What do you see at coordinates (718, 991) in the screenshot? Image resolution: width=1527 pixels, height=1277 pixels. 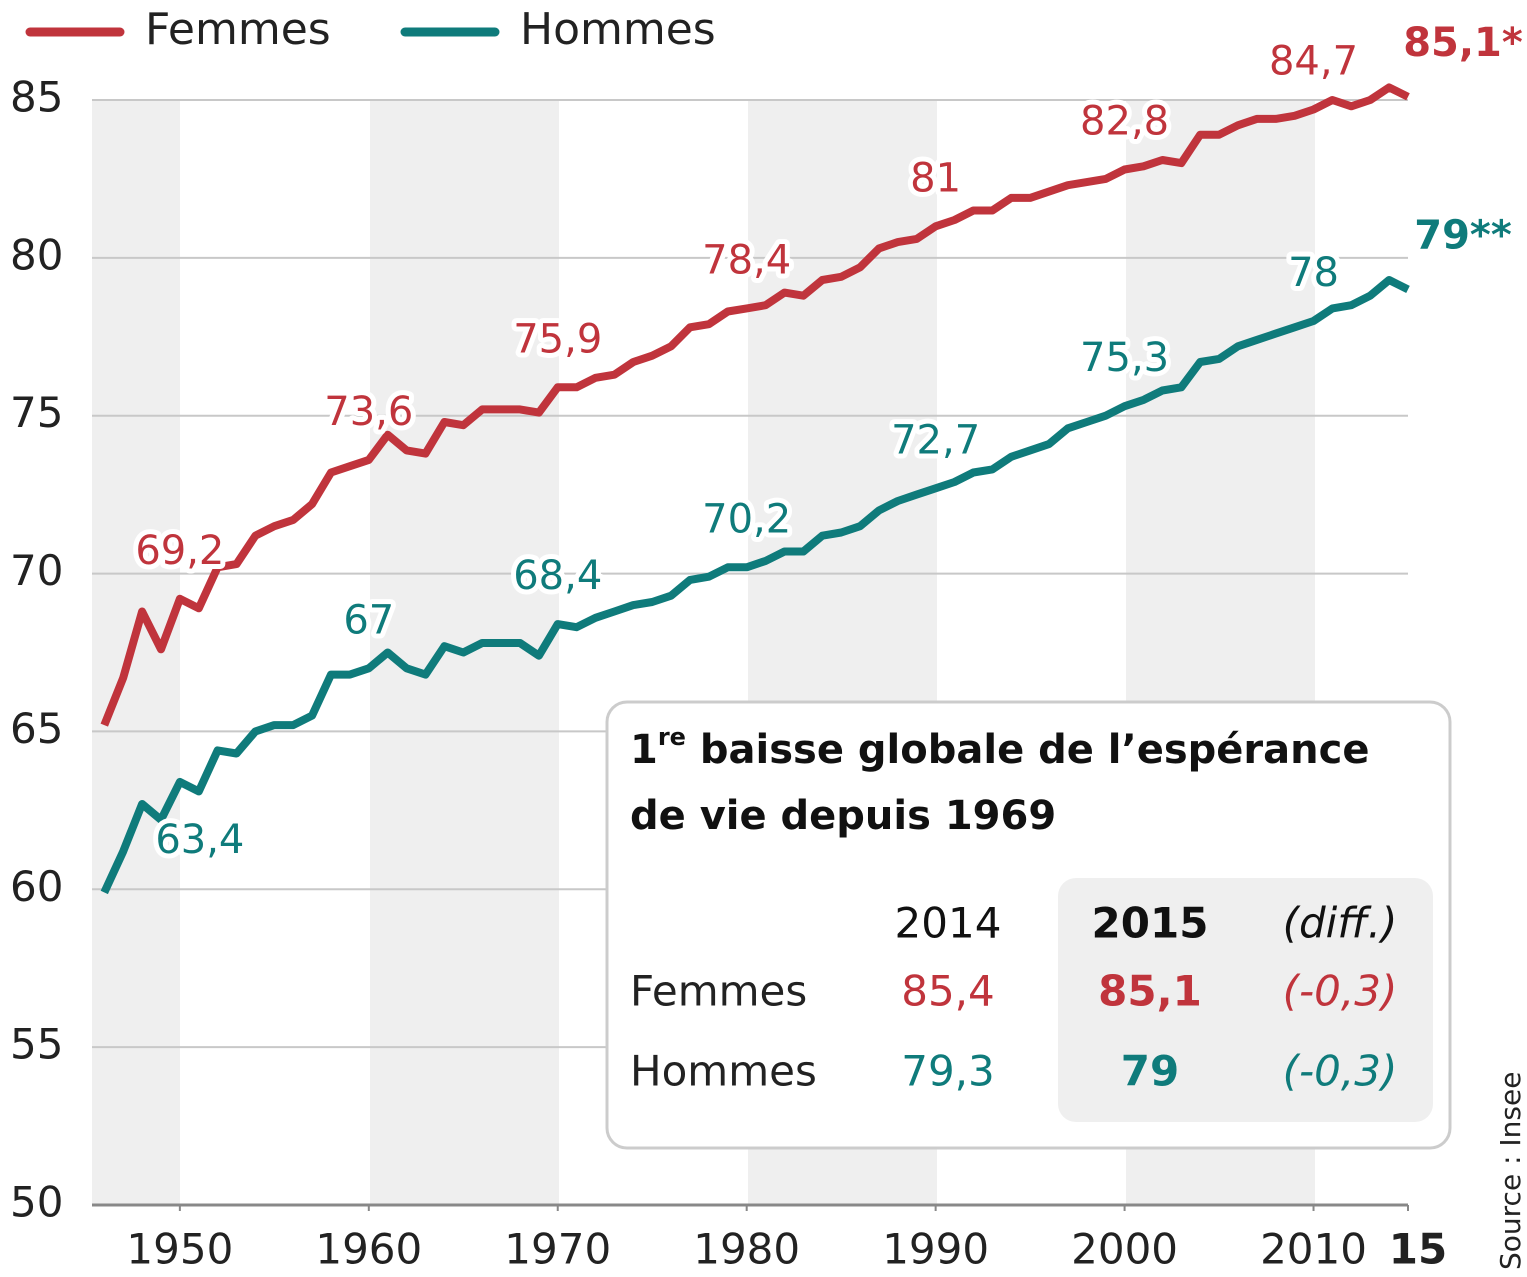 I see `row-label: Femmes` at bounding box center [718, 991].